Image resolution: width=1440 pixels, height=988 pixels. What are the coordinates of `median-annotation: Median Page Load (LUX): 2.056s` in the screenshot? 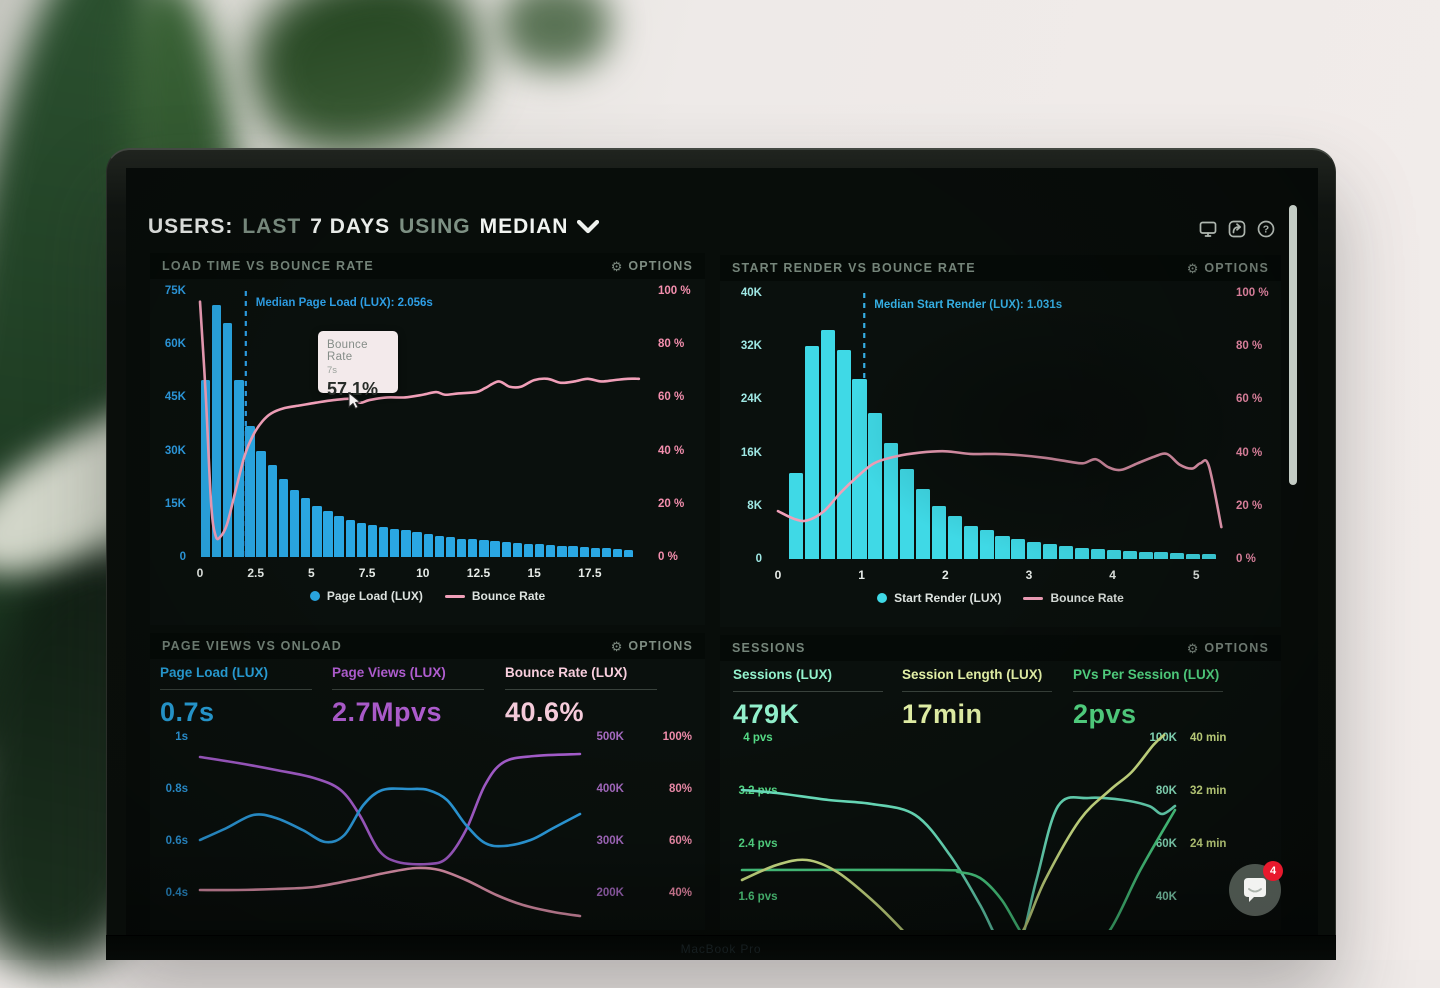 It's located at (344, 303).